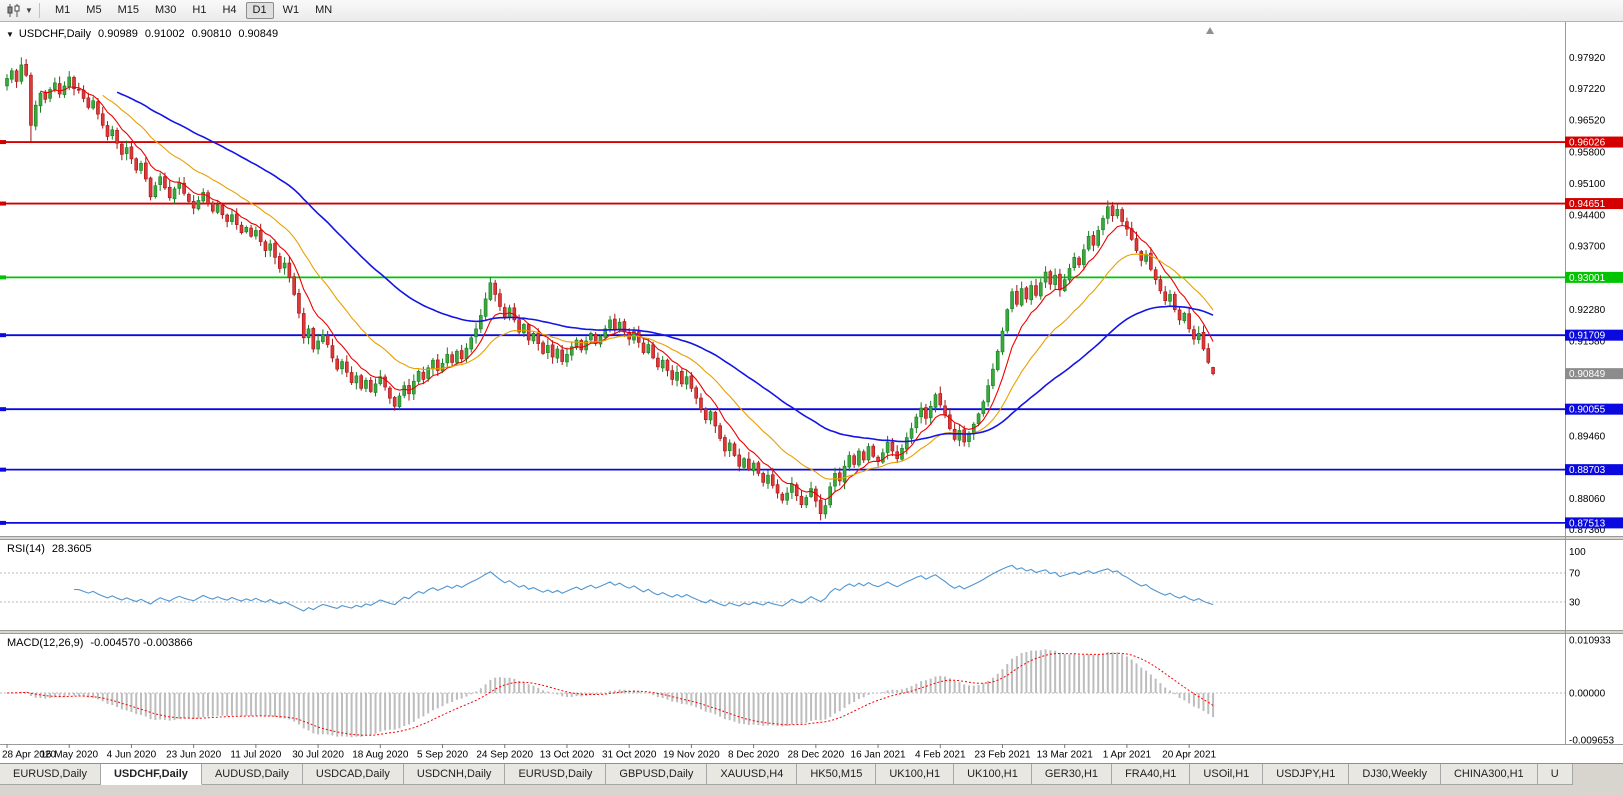  Describe the element at coordinates (940, 755) in the screenshot. I see `svg-text: 4 Feb 2021` at that location.